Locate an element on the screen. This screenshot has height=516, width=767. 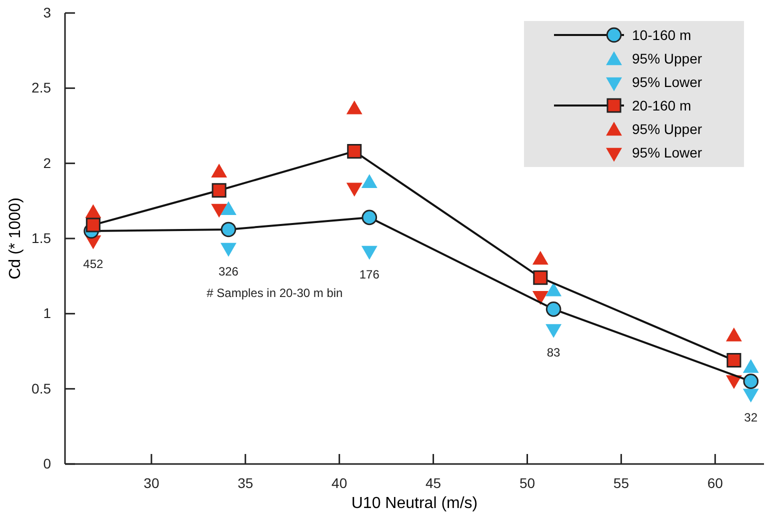
y-tick-label: 0.5 is located at coordinates (42, 388).